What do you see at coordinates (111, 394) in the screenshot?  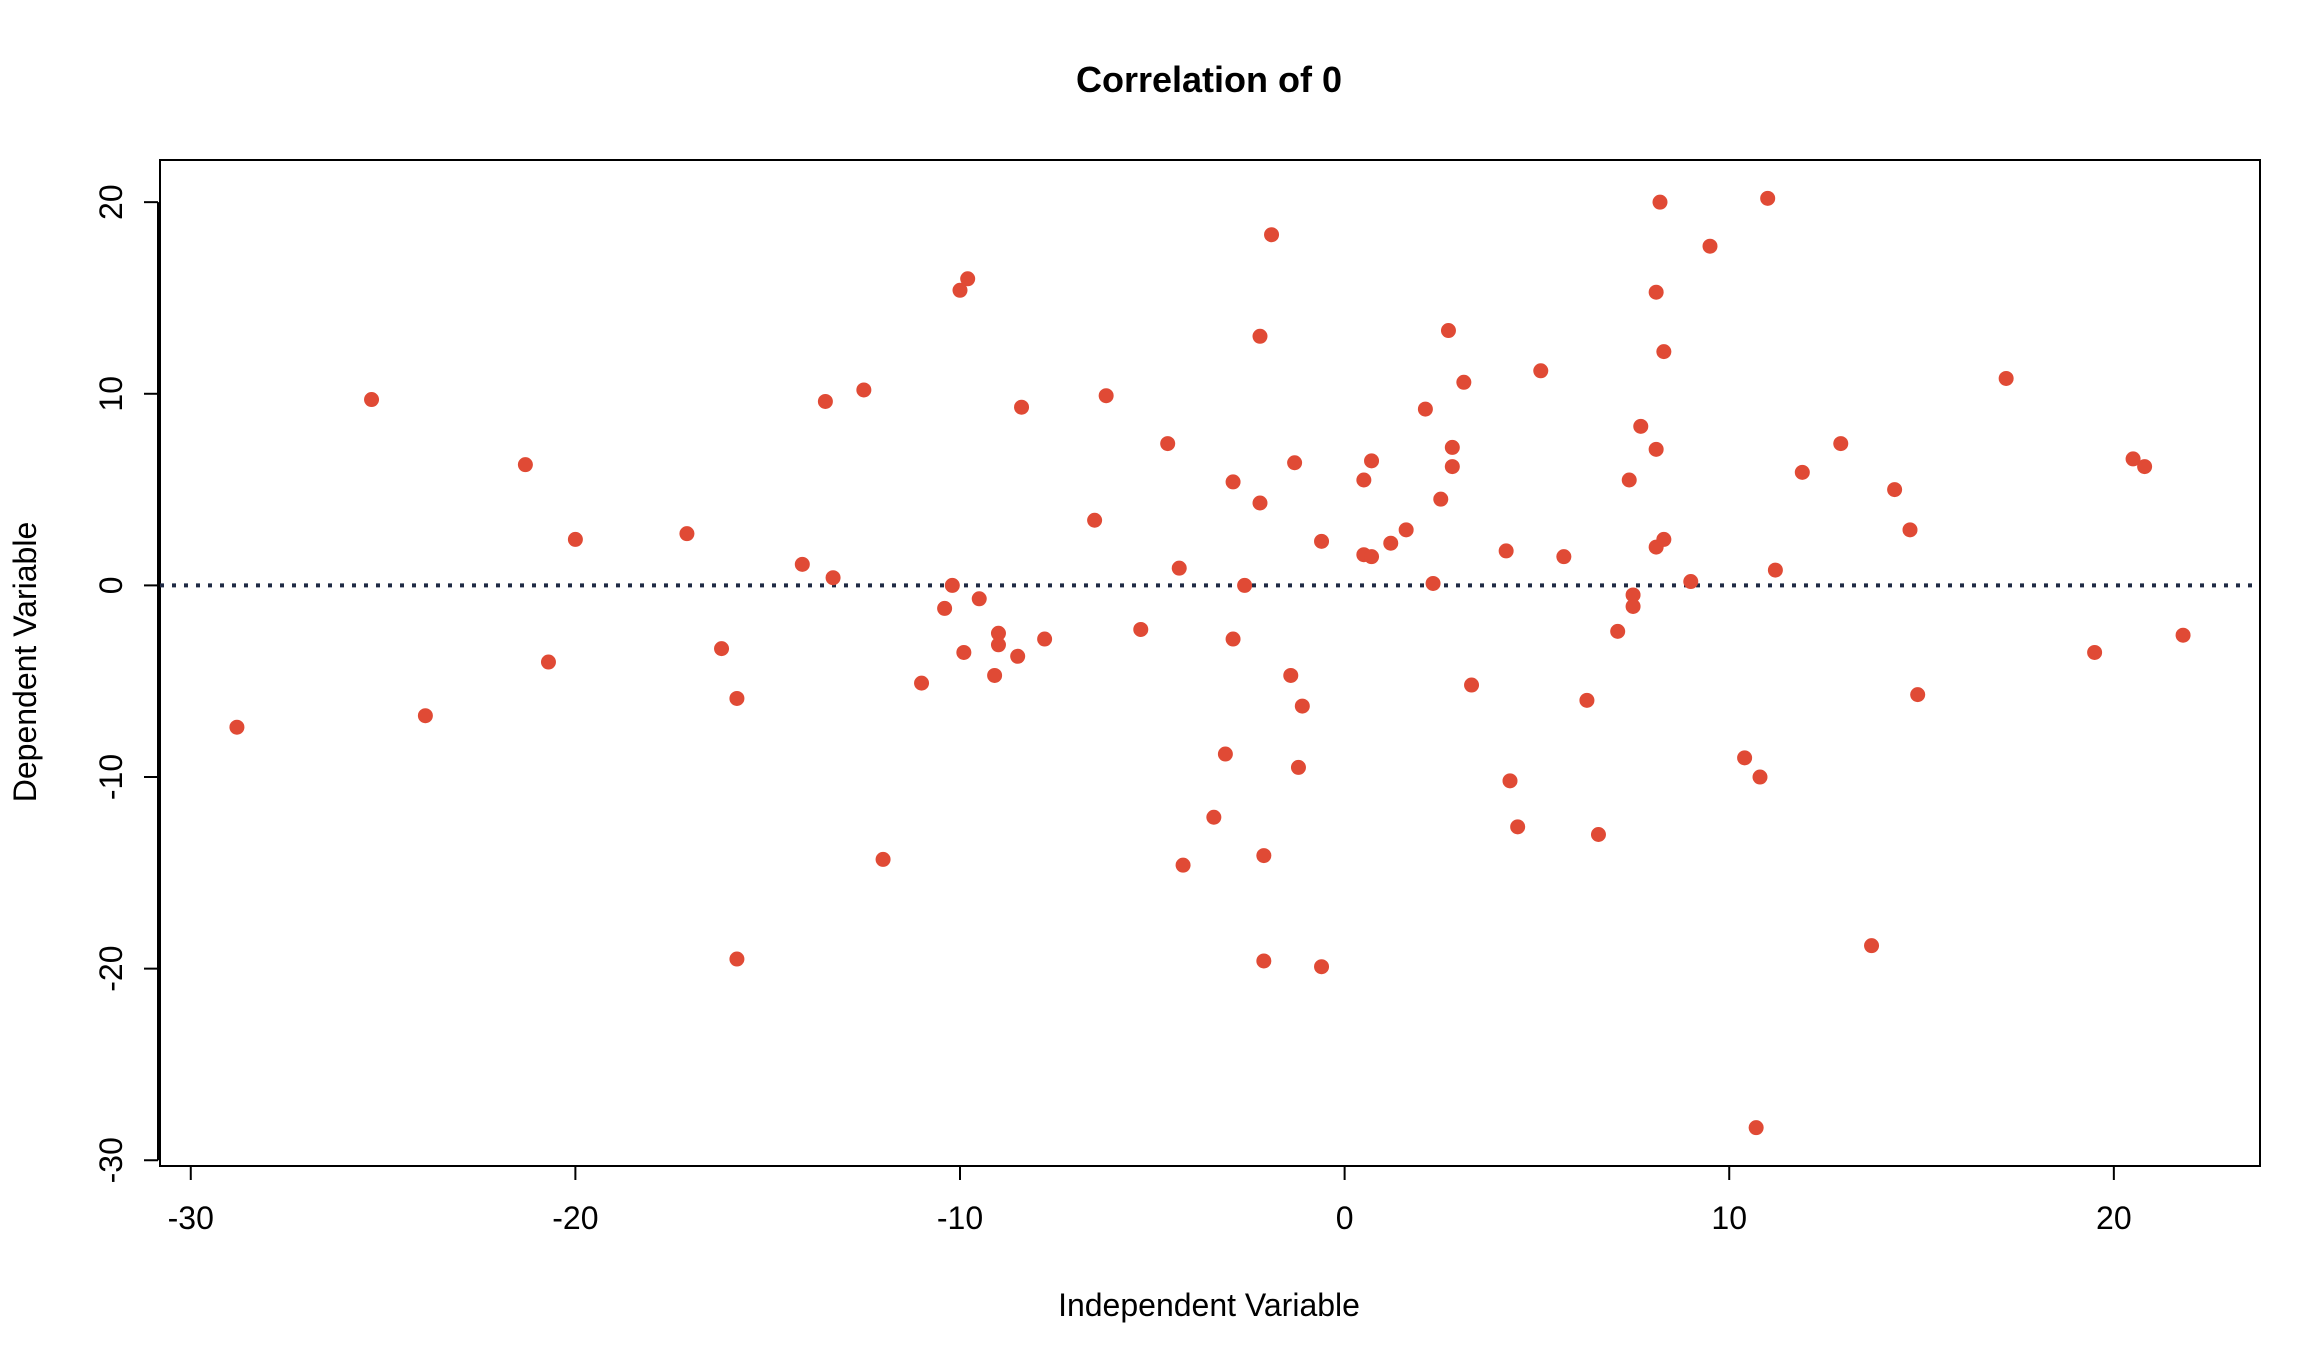 I see `y-tick-label: 10` at bounding box center [111, 394].